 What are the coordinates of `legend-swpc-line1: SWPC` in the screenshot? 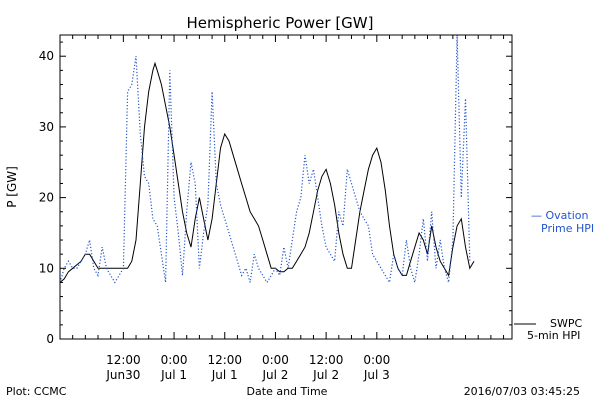 It's located at (566, 323).